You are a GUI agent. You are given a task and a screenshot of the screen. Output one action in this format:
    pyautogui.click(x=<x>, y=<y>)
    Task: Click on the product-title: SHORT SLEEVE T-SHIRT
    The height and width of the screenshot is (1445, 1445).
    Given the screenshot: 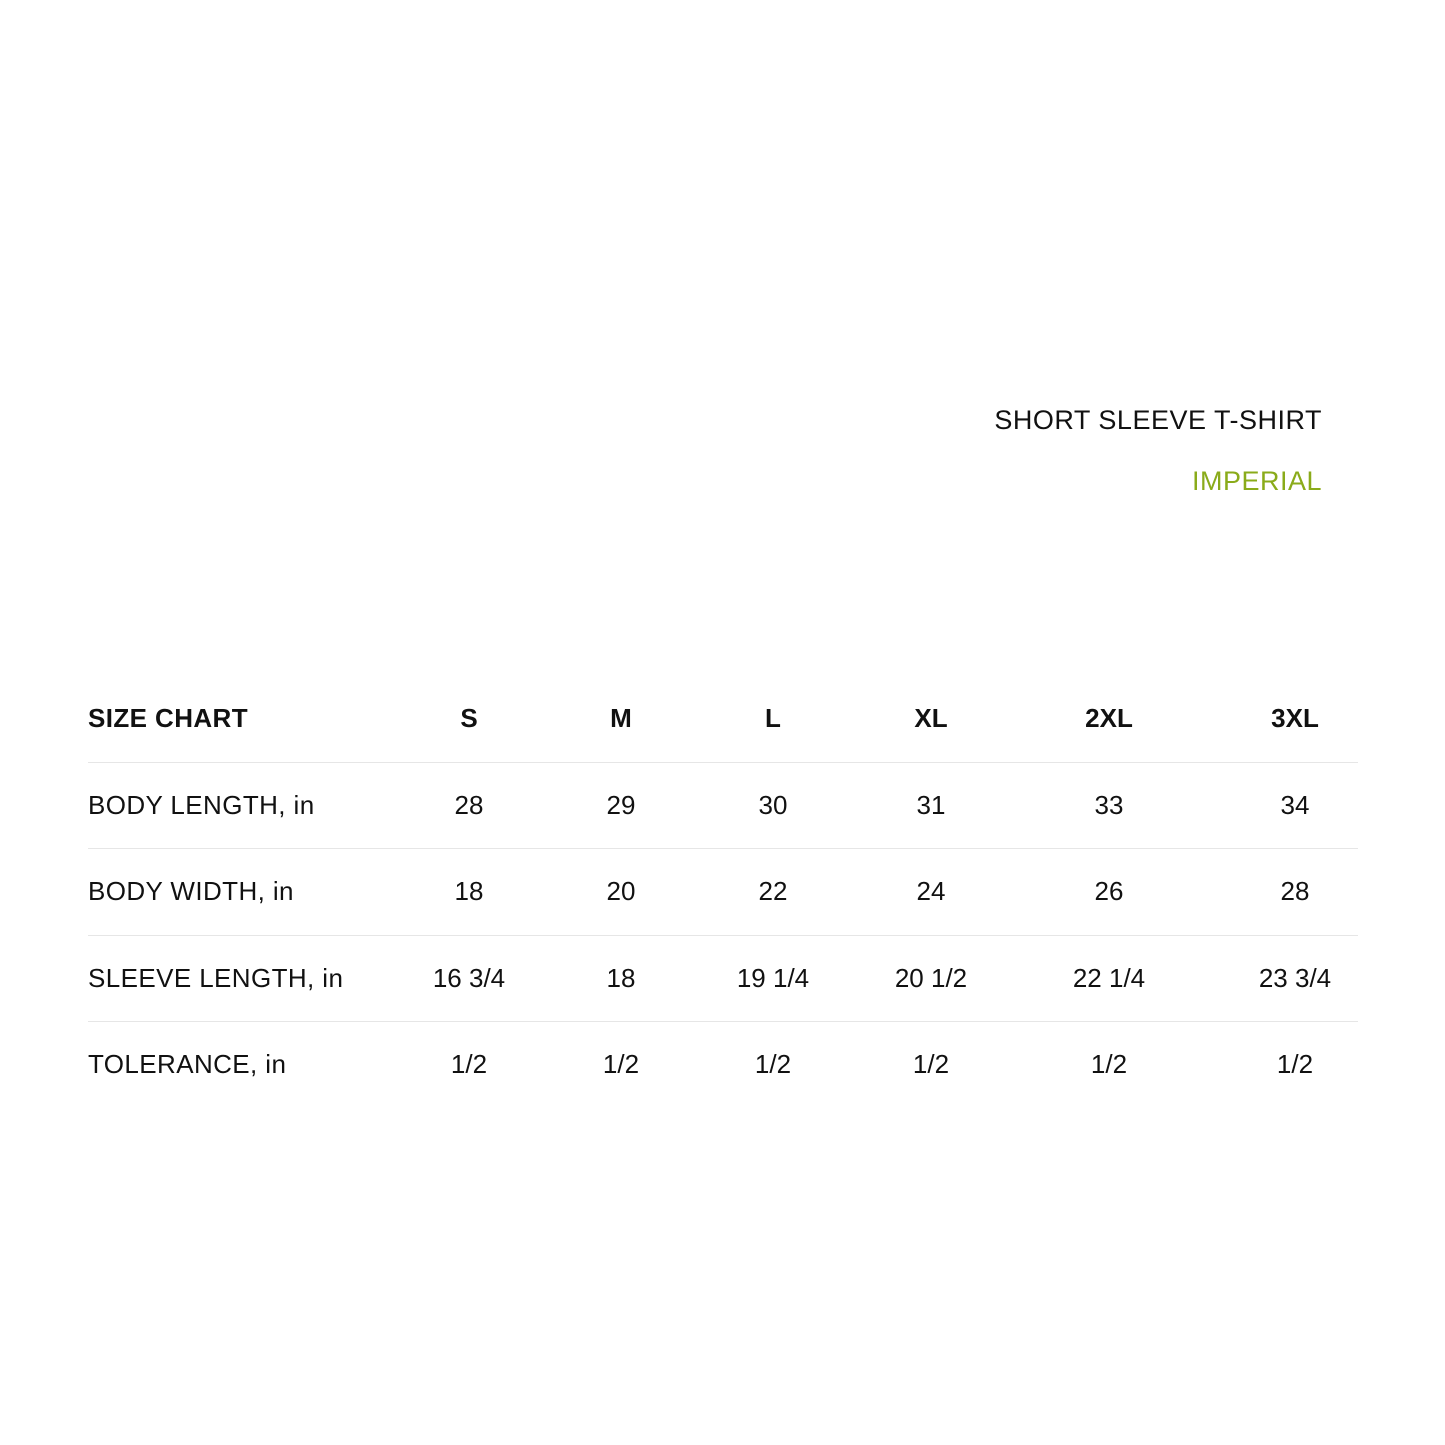 What is the action you would take?
    pyautogui.click(x=1158, y=420)
    